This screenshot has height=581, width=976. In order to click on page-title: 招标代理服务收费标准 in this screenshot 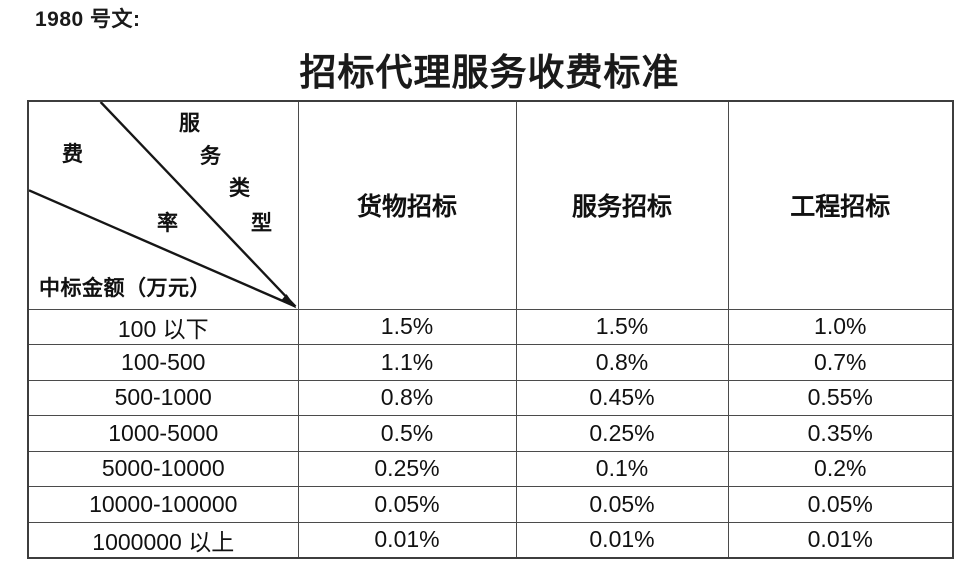, I will do `click(489, 73)`.